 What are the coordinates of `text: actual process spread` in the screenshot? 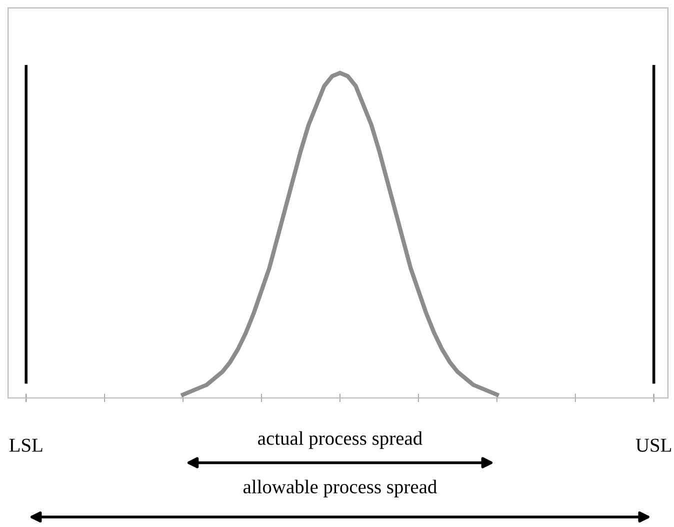 It's located at (340, 440).